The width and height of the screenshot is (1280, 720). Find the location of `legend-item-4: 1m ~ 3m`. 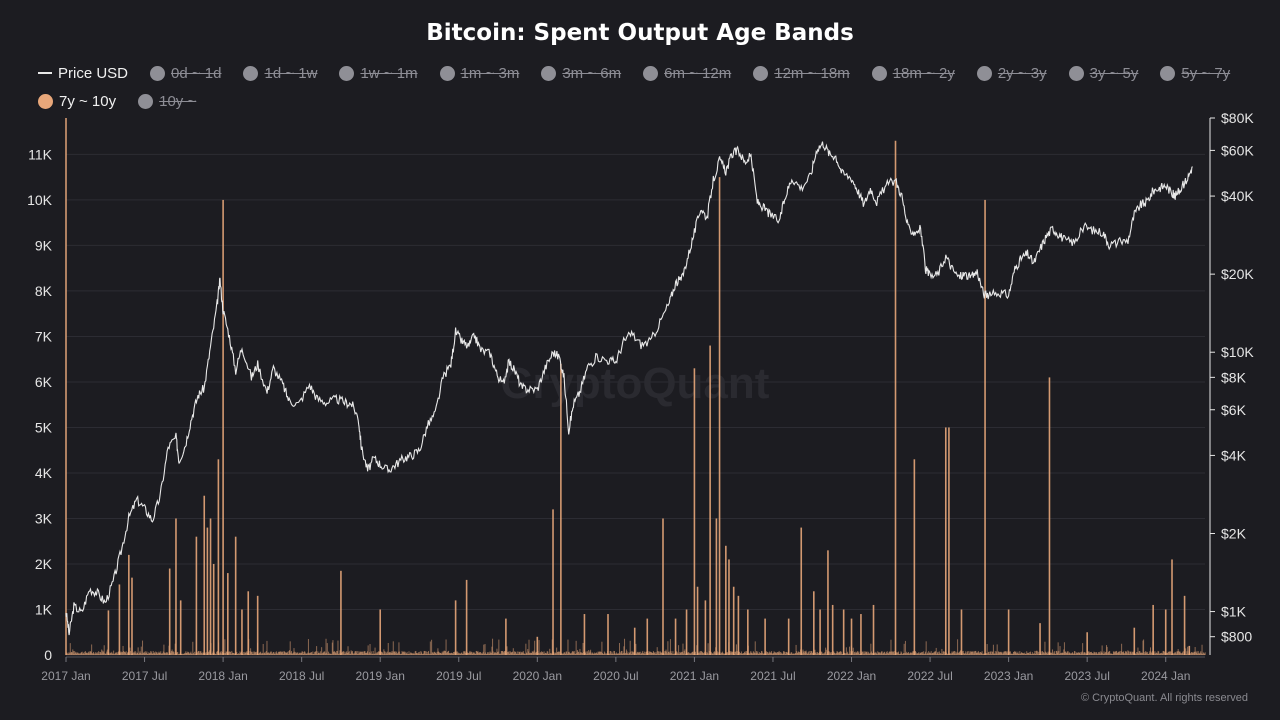

legend-item-4: 1m ~ 3m is located at coordinates (479, 73).